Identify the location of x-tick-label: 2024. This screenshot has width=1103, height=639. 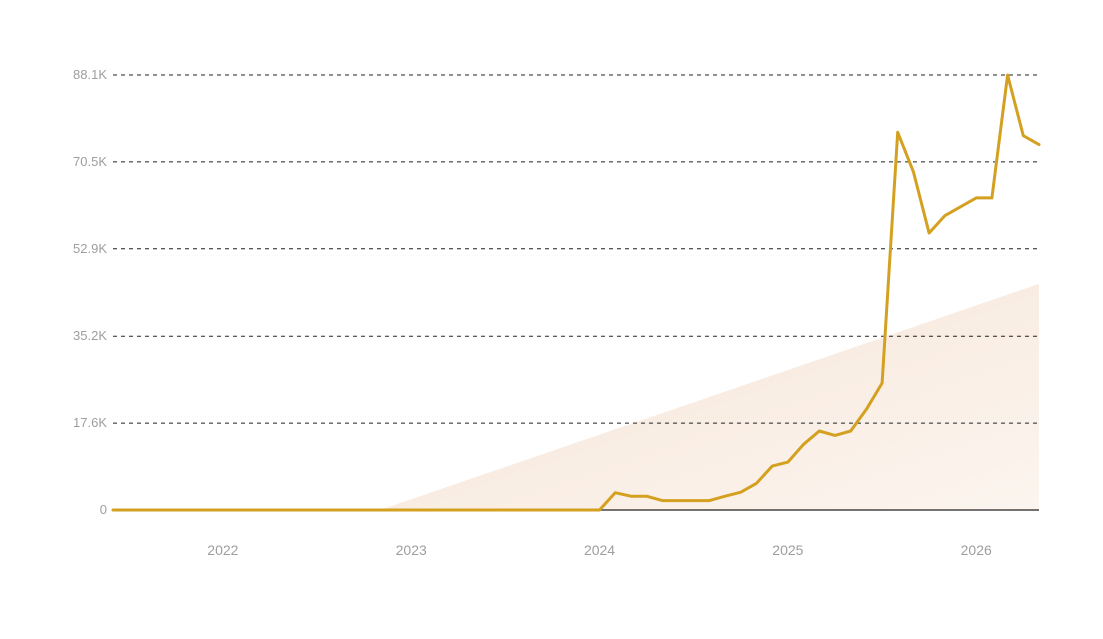
(599, 550).